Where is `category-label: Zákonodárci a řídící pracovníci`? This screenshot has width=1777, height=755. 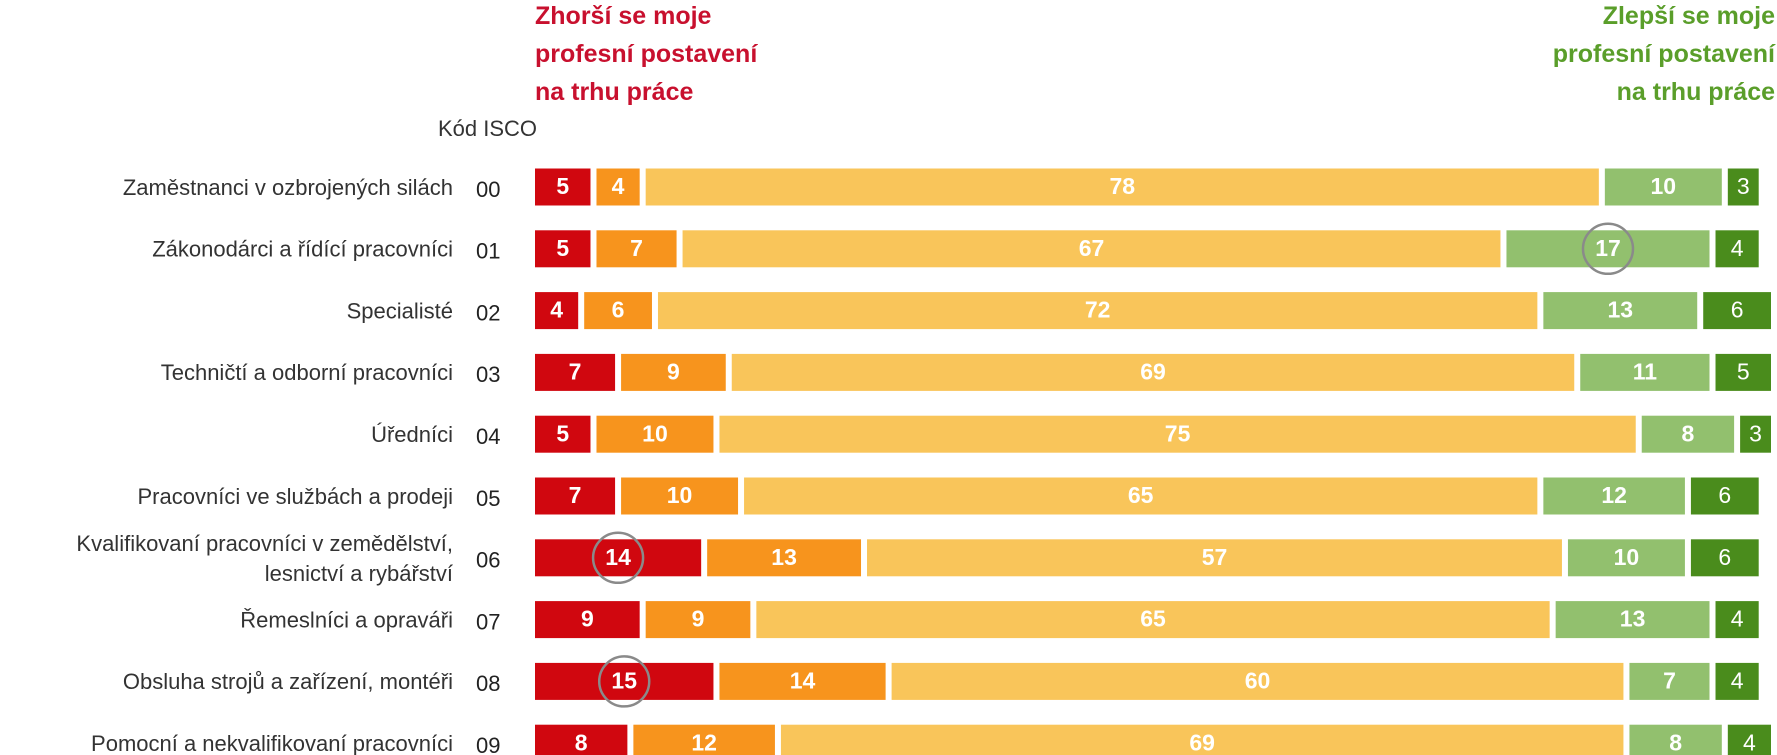 category-label: Zákonodárci a řídící pracovníci is located at coordinates (302, 249).